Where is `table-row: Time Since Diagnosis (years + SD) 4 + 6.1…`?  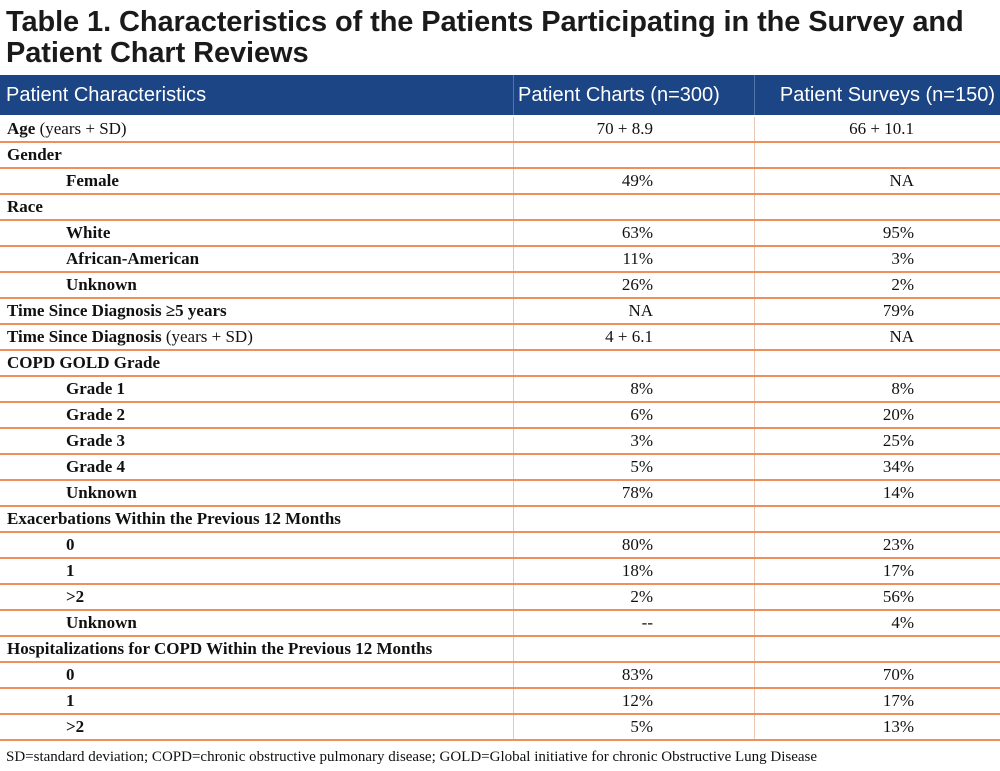 table-row: Time Since Diagnosis (years + SD) 4 + 6.1… is located at coordinates (500, 338).